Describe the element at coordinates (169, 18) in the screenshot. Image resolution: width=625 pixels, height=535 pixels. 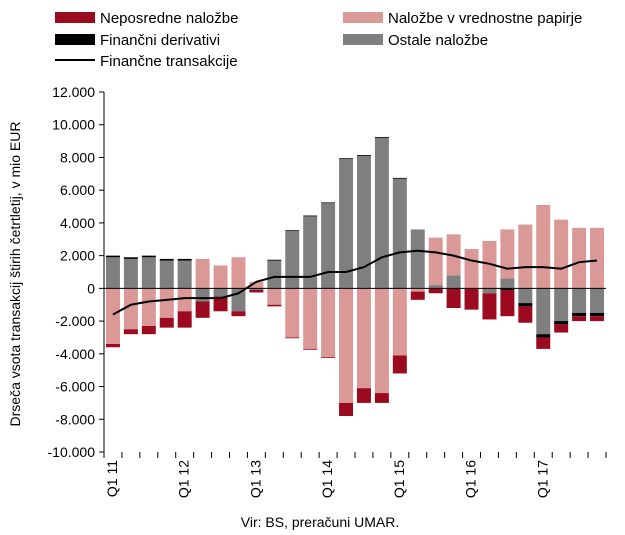
I see `legend-label-neposredne: Neposredne naložbe` at that location.